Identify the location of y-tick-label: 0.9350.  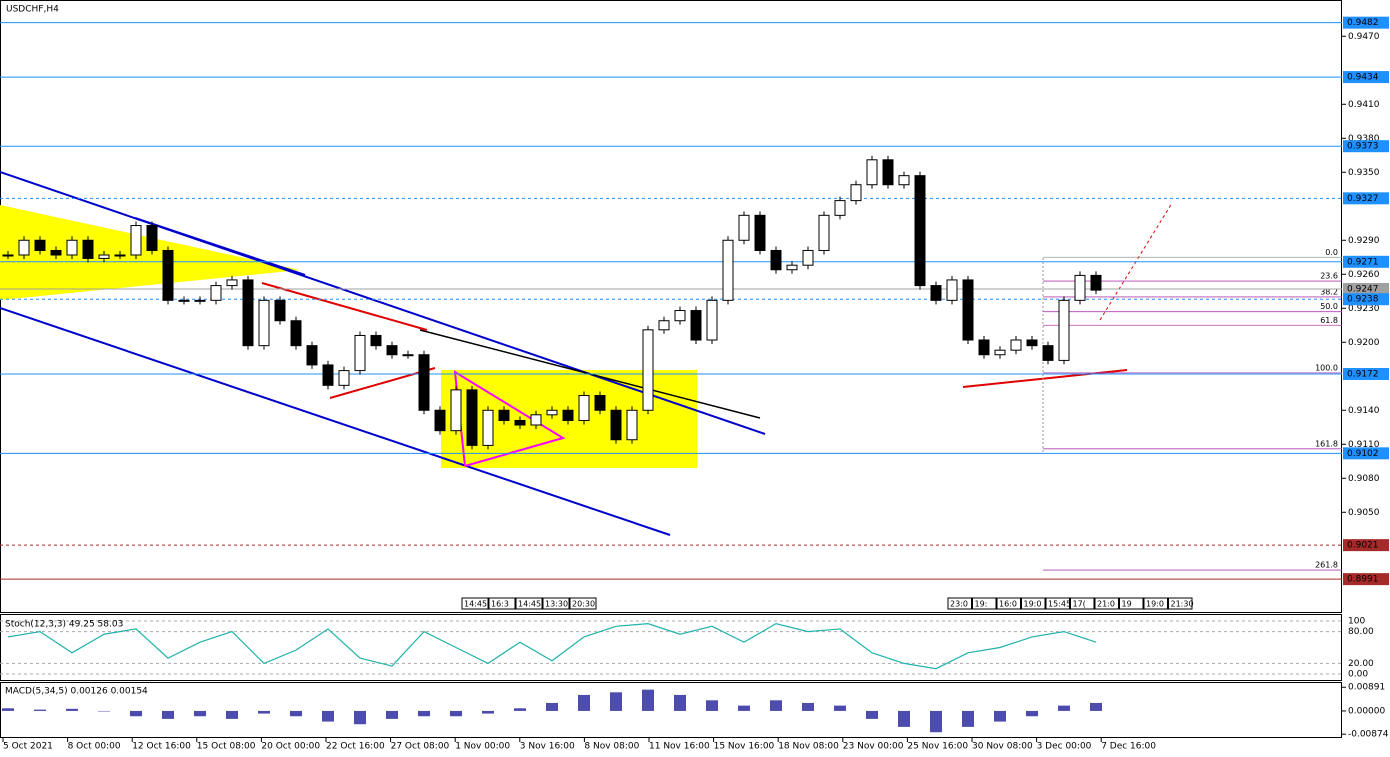
(1364, 173).